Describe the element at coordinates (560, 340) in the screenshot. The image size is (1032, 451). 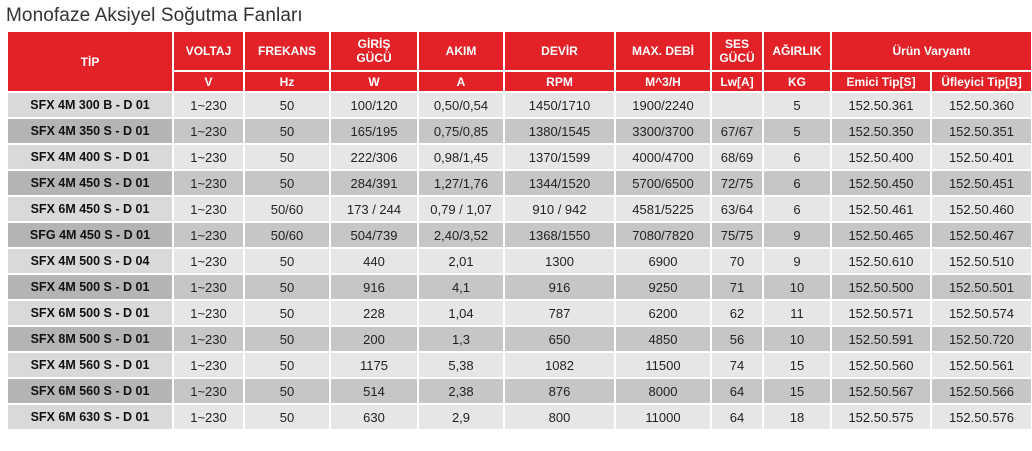
I see `cell-devir: 650` at that location.